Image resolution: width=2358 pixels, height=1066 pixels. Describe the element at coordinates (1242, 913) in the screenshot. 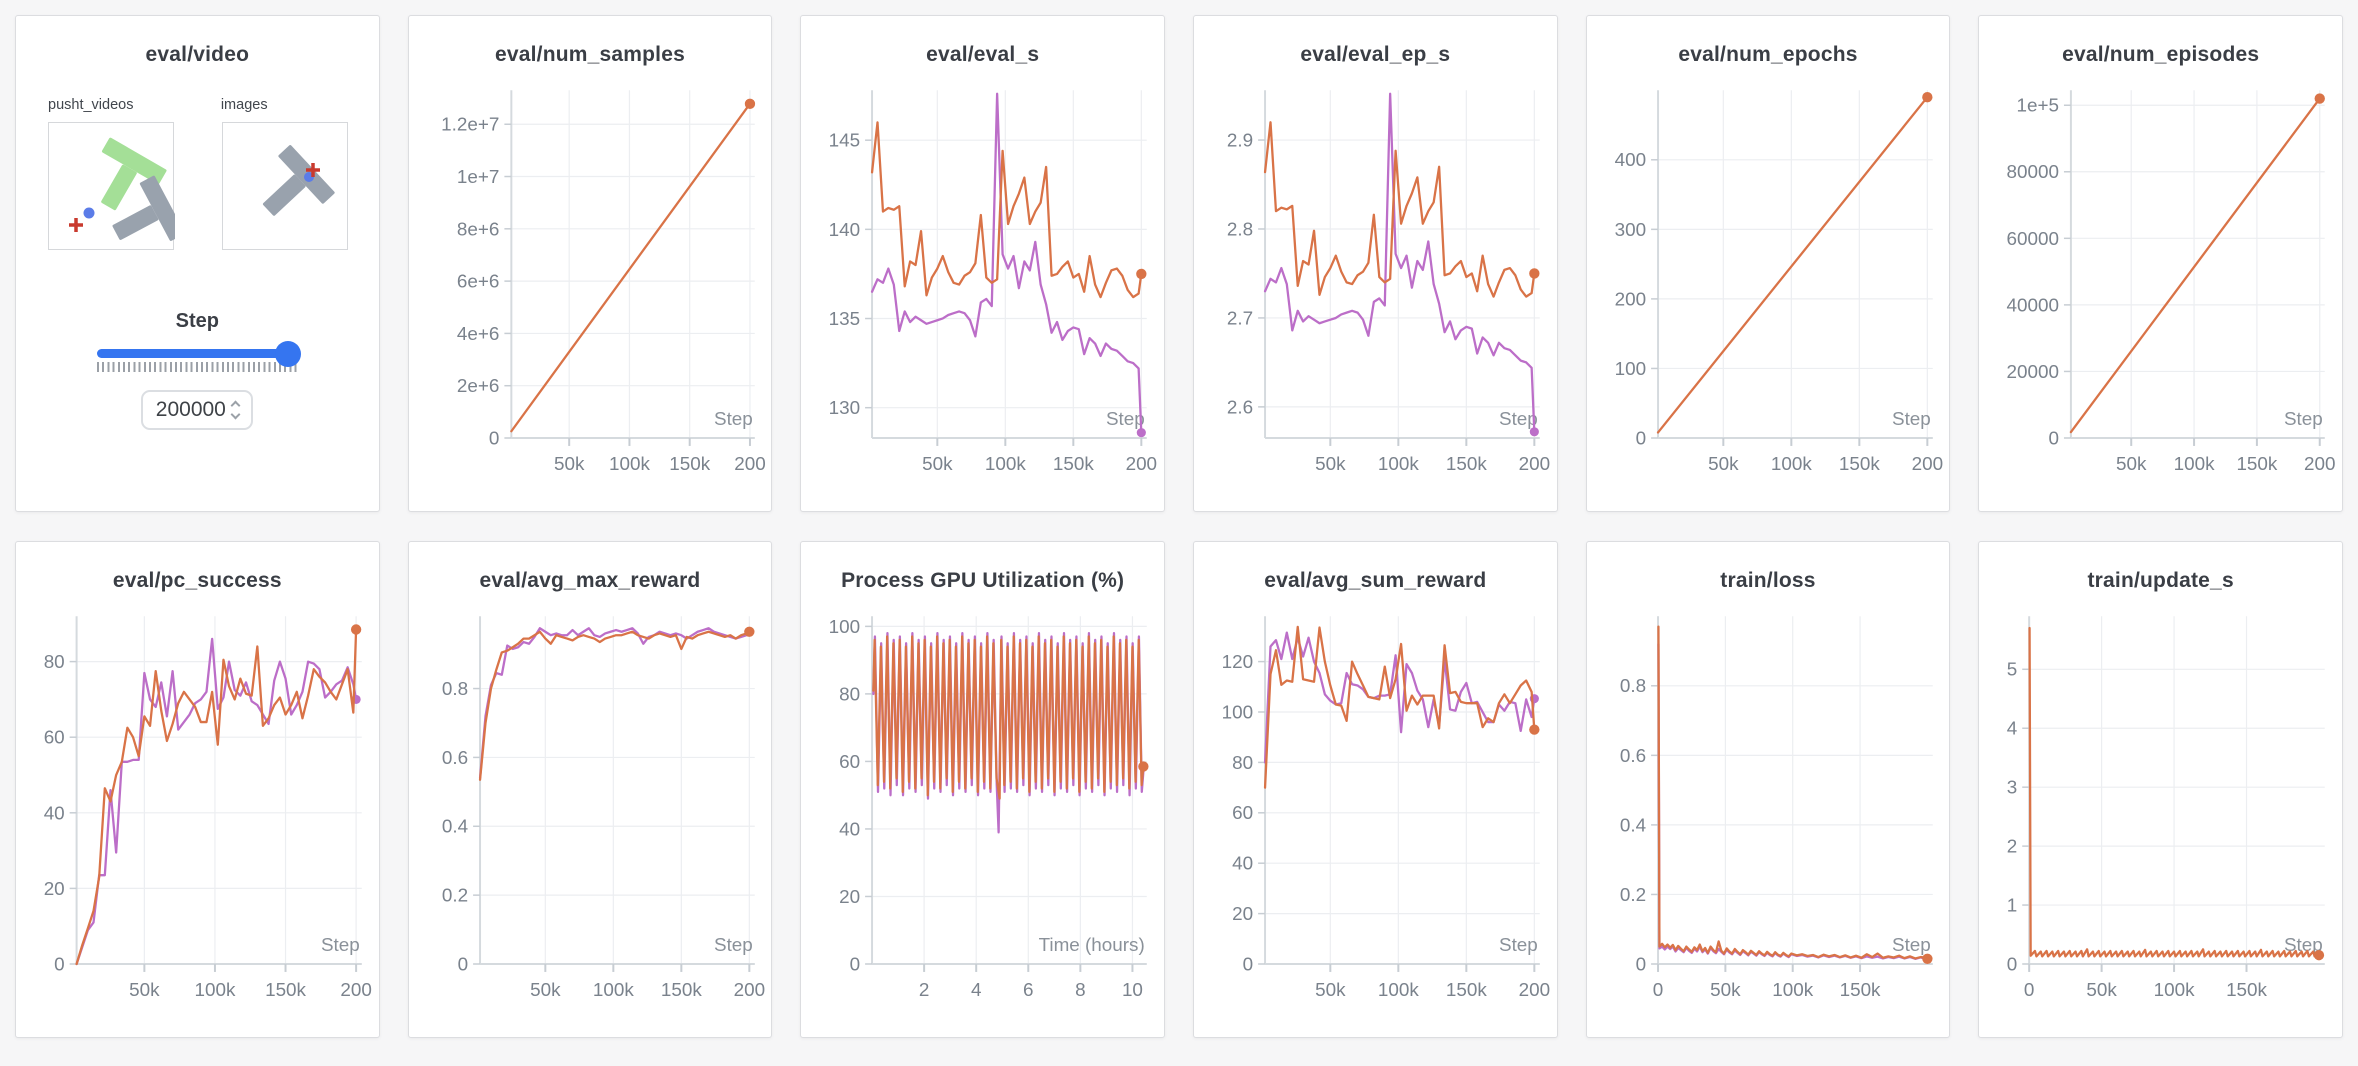

I see `svg-text: 20` at that location.